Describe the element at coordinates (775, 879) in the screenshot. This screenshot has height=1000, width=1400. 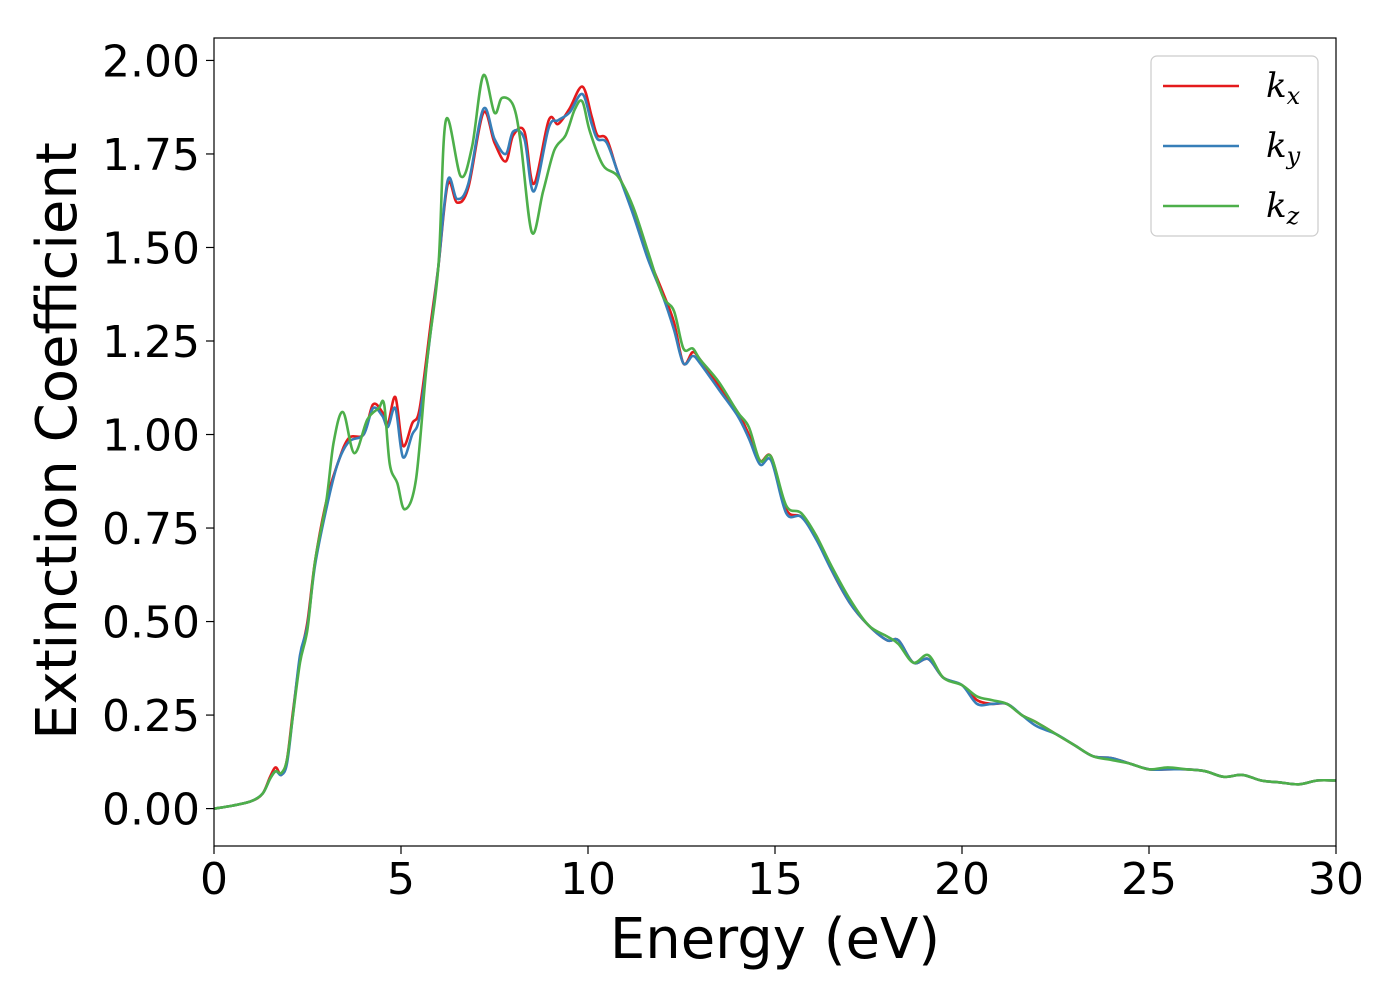
I see `x-tick-label: 15` at that location.